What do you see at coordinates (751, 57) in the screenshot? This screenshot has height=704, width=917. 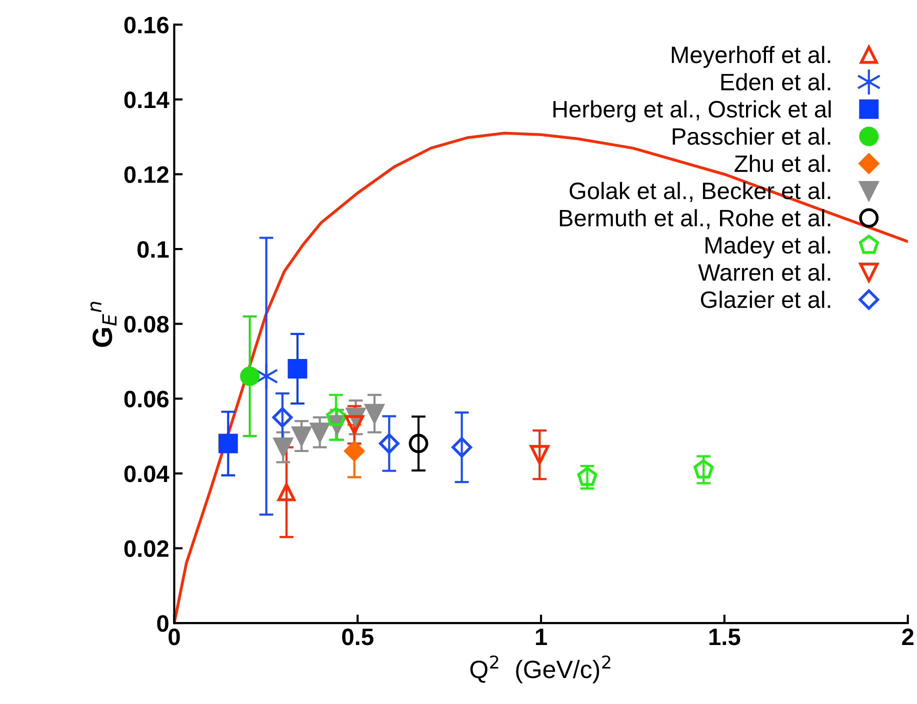 I see `legend-label: Meyerhoff et al.` at bounding box center [751, 57].